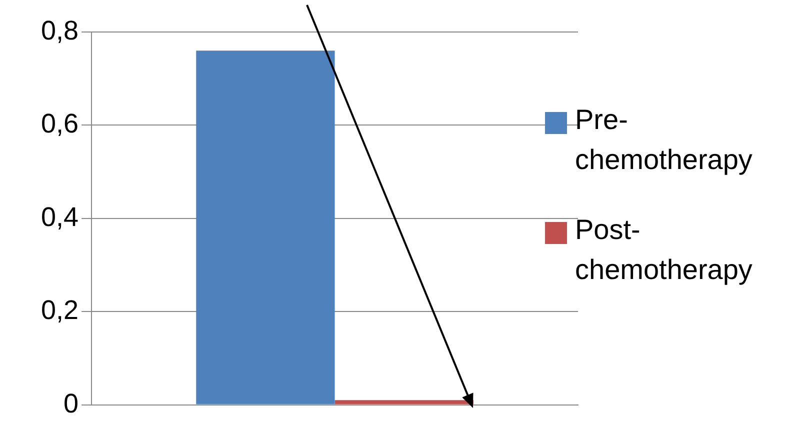  Describe the element at coordinates (664, 250) in the screenshot. I see `legend-label: Post-chemotherapy` at that location.